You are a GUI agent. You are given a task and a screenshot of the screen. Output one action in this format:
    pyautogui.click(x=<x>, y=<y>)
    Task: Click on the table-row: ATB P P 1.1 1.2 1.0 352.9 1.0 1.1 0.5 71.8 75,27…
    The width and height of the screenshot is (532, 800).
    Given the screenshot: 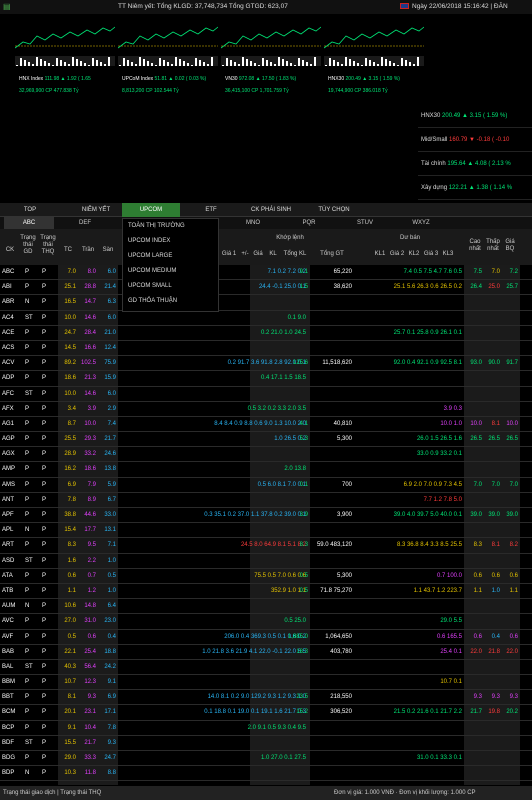 What is the action you would take?
    pyautogui.click(x=266, y=592)
    